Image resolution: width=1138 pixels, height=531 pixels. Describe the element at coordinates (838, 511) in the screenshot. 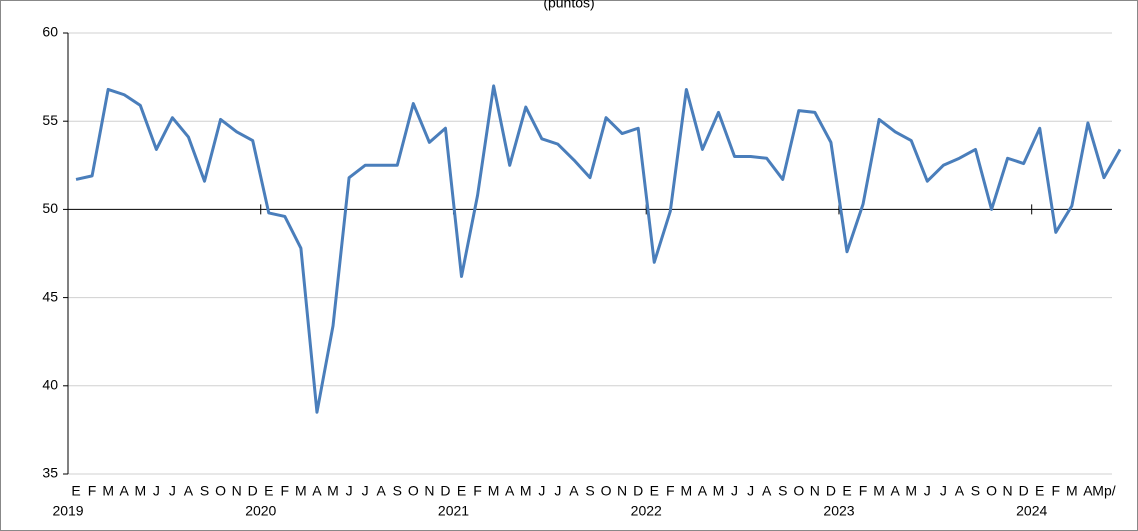

I see `year-label: 2023` at that location.